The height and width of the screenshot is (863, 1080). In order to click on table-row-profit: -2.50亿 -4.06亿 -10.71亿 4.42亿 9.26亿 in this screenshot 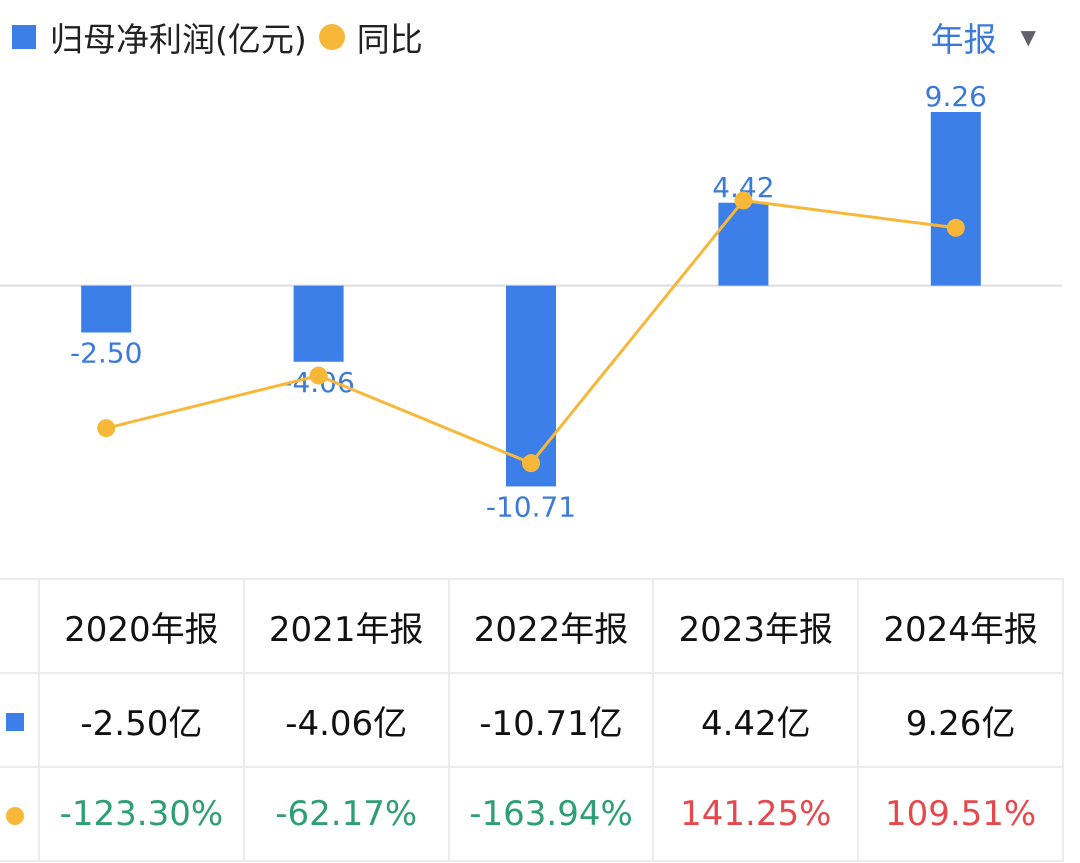, I will do `click(532, 720)`.